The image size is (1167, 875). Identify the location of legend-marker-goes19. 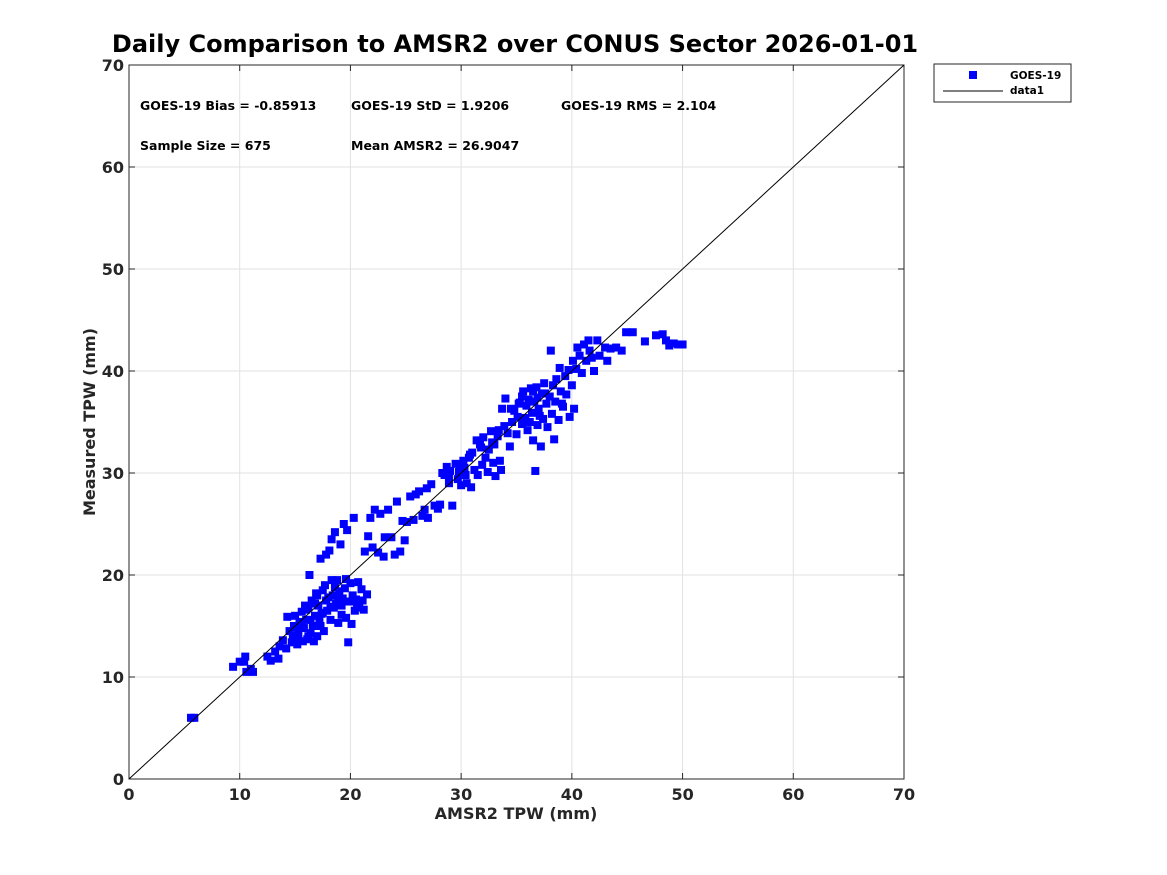
(973, 75).